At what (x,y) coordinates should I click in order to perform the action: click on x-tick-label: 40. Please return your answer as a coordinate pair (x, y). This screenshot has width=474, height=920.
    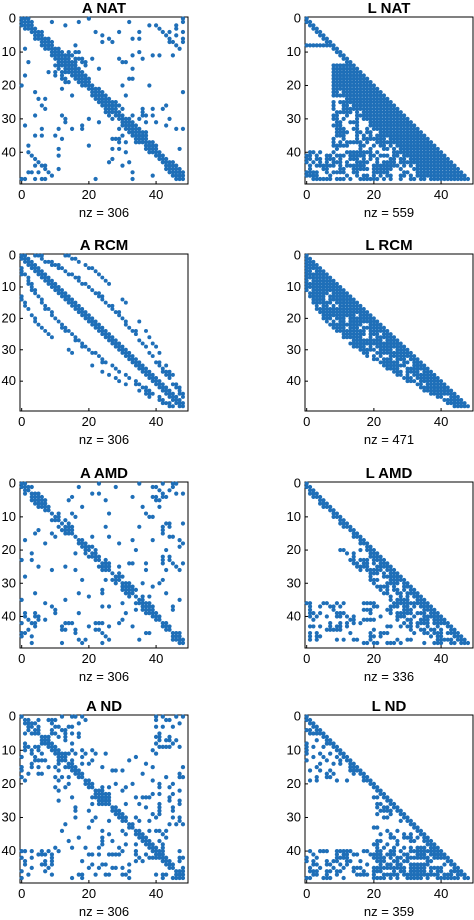
    Looking at the image, I should click on (441, 421).